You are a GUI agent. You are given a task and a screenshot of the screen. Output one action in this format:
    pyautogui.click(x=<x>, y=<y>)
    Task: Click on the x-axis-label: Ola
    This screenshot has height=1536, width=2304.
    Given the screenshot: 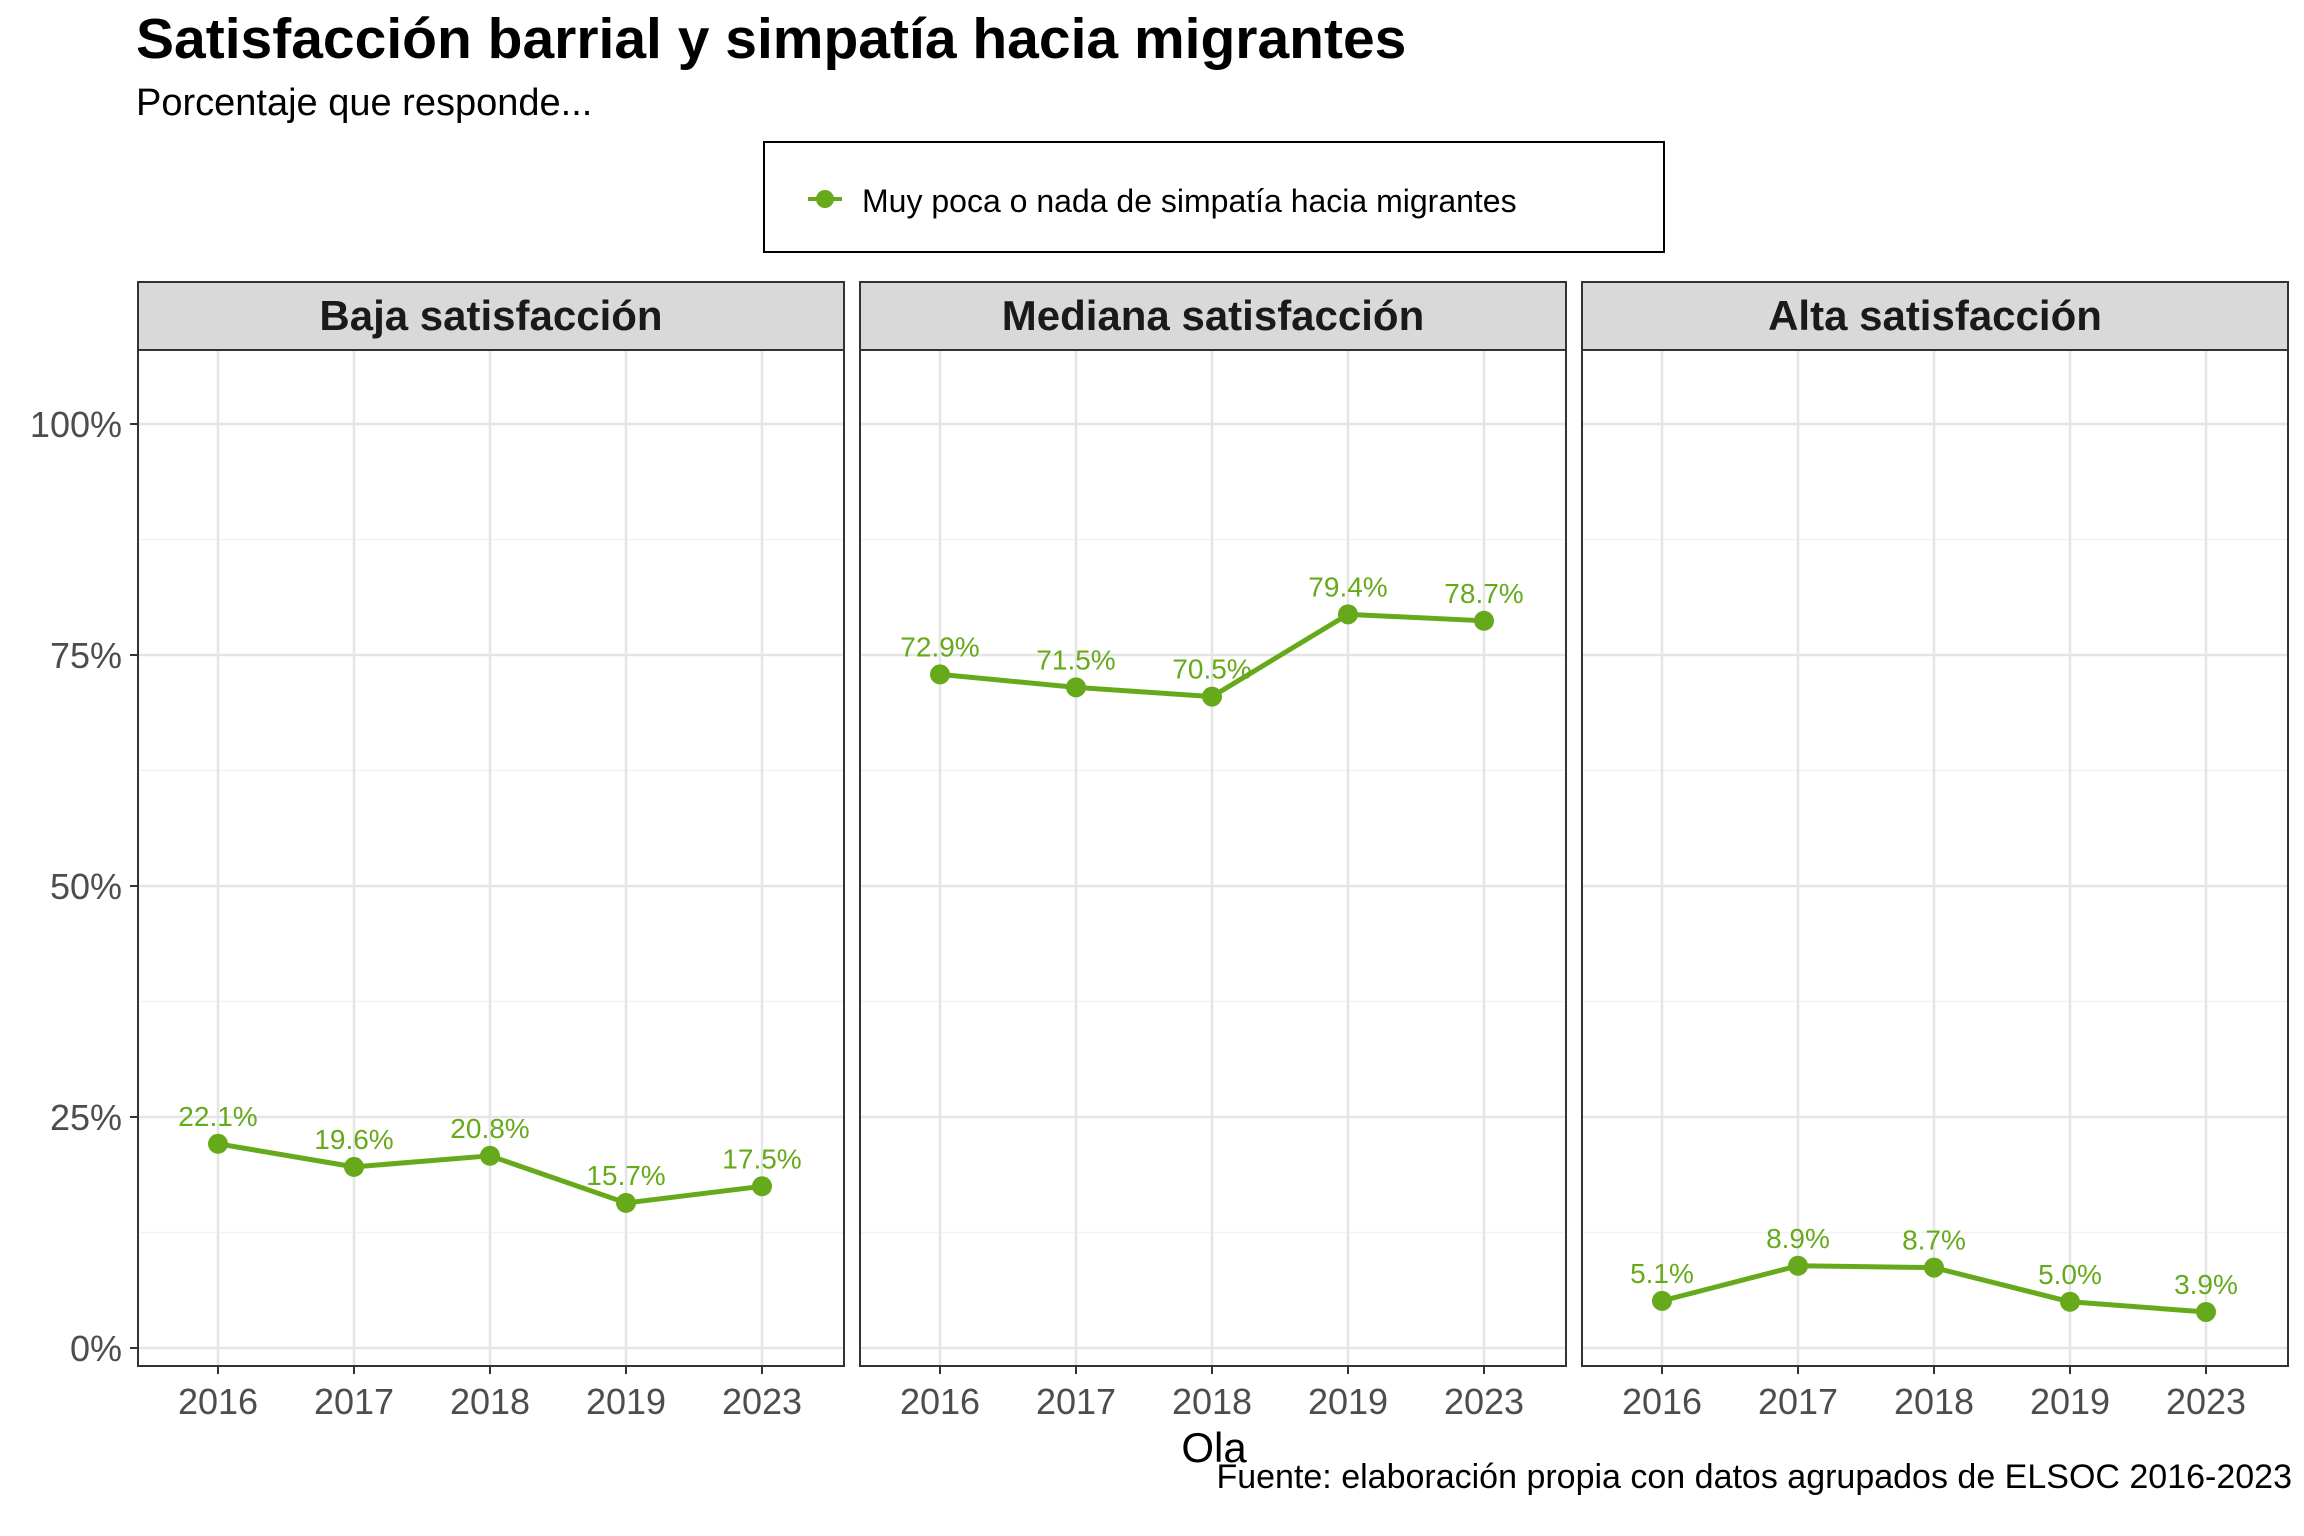 What is the action you would take?
    pyautogui.click(x=1214, y=1447)
    